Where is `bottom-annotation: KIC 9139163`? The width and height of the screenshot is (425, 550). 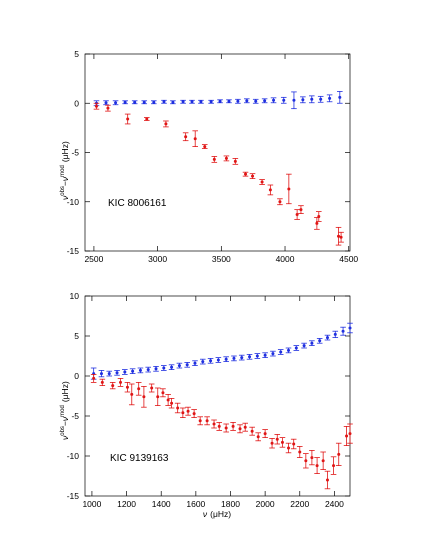
bottom-annotation: KIC 9139163 is located at coordinates (139, 458).